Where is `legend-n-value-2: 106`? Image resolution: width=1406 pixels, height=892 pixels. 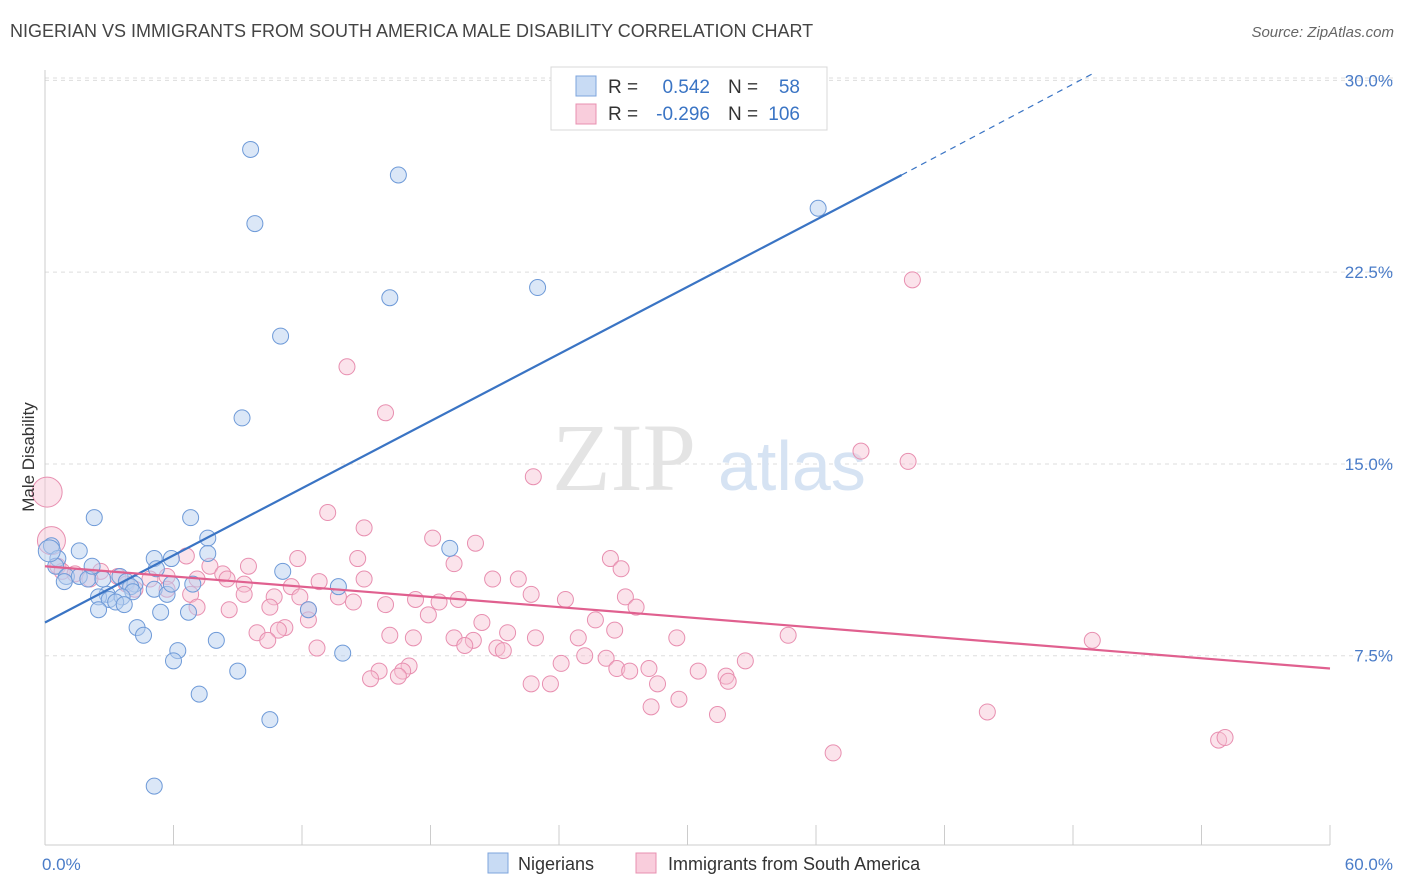 legend-n-value-2: 106 is located at coordinates (784, 114).